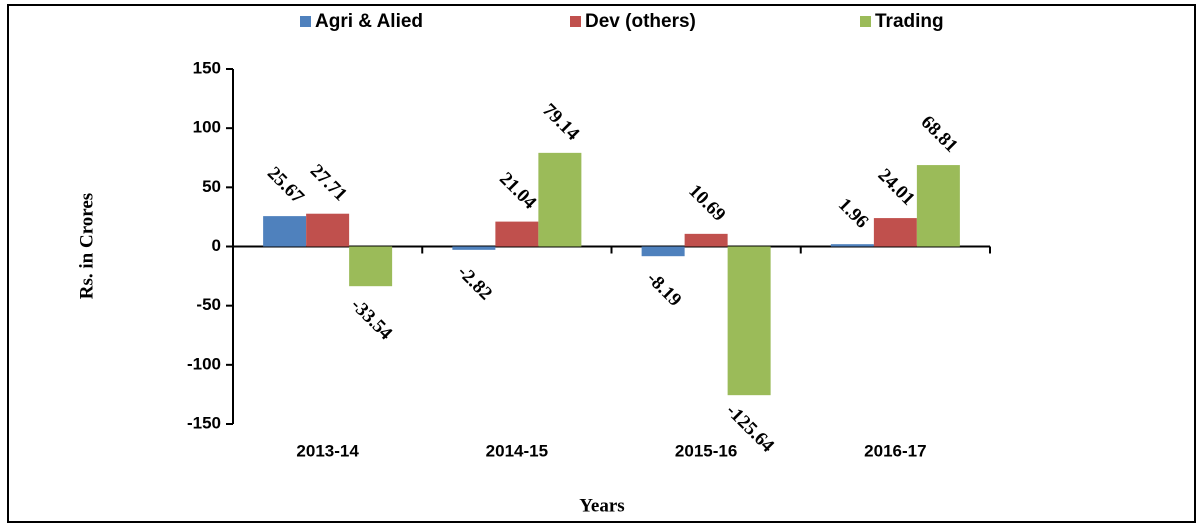 The image size is (1204, 528). I want to click on x-tick-label: 2014-15, so click(517, 450).